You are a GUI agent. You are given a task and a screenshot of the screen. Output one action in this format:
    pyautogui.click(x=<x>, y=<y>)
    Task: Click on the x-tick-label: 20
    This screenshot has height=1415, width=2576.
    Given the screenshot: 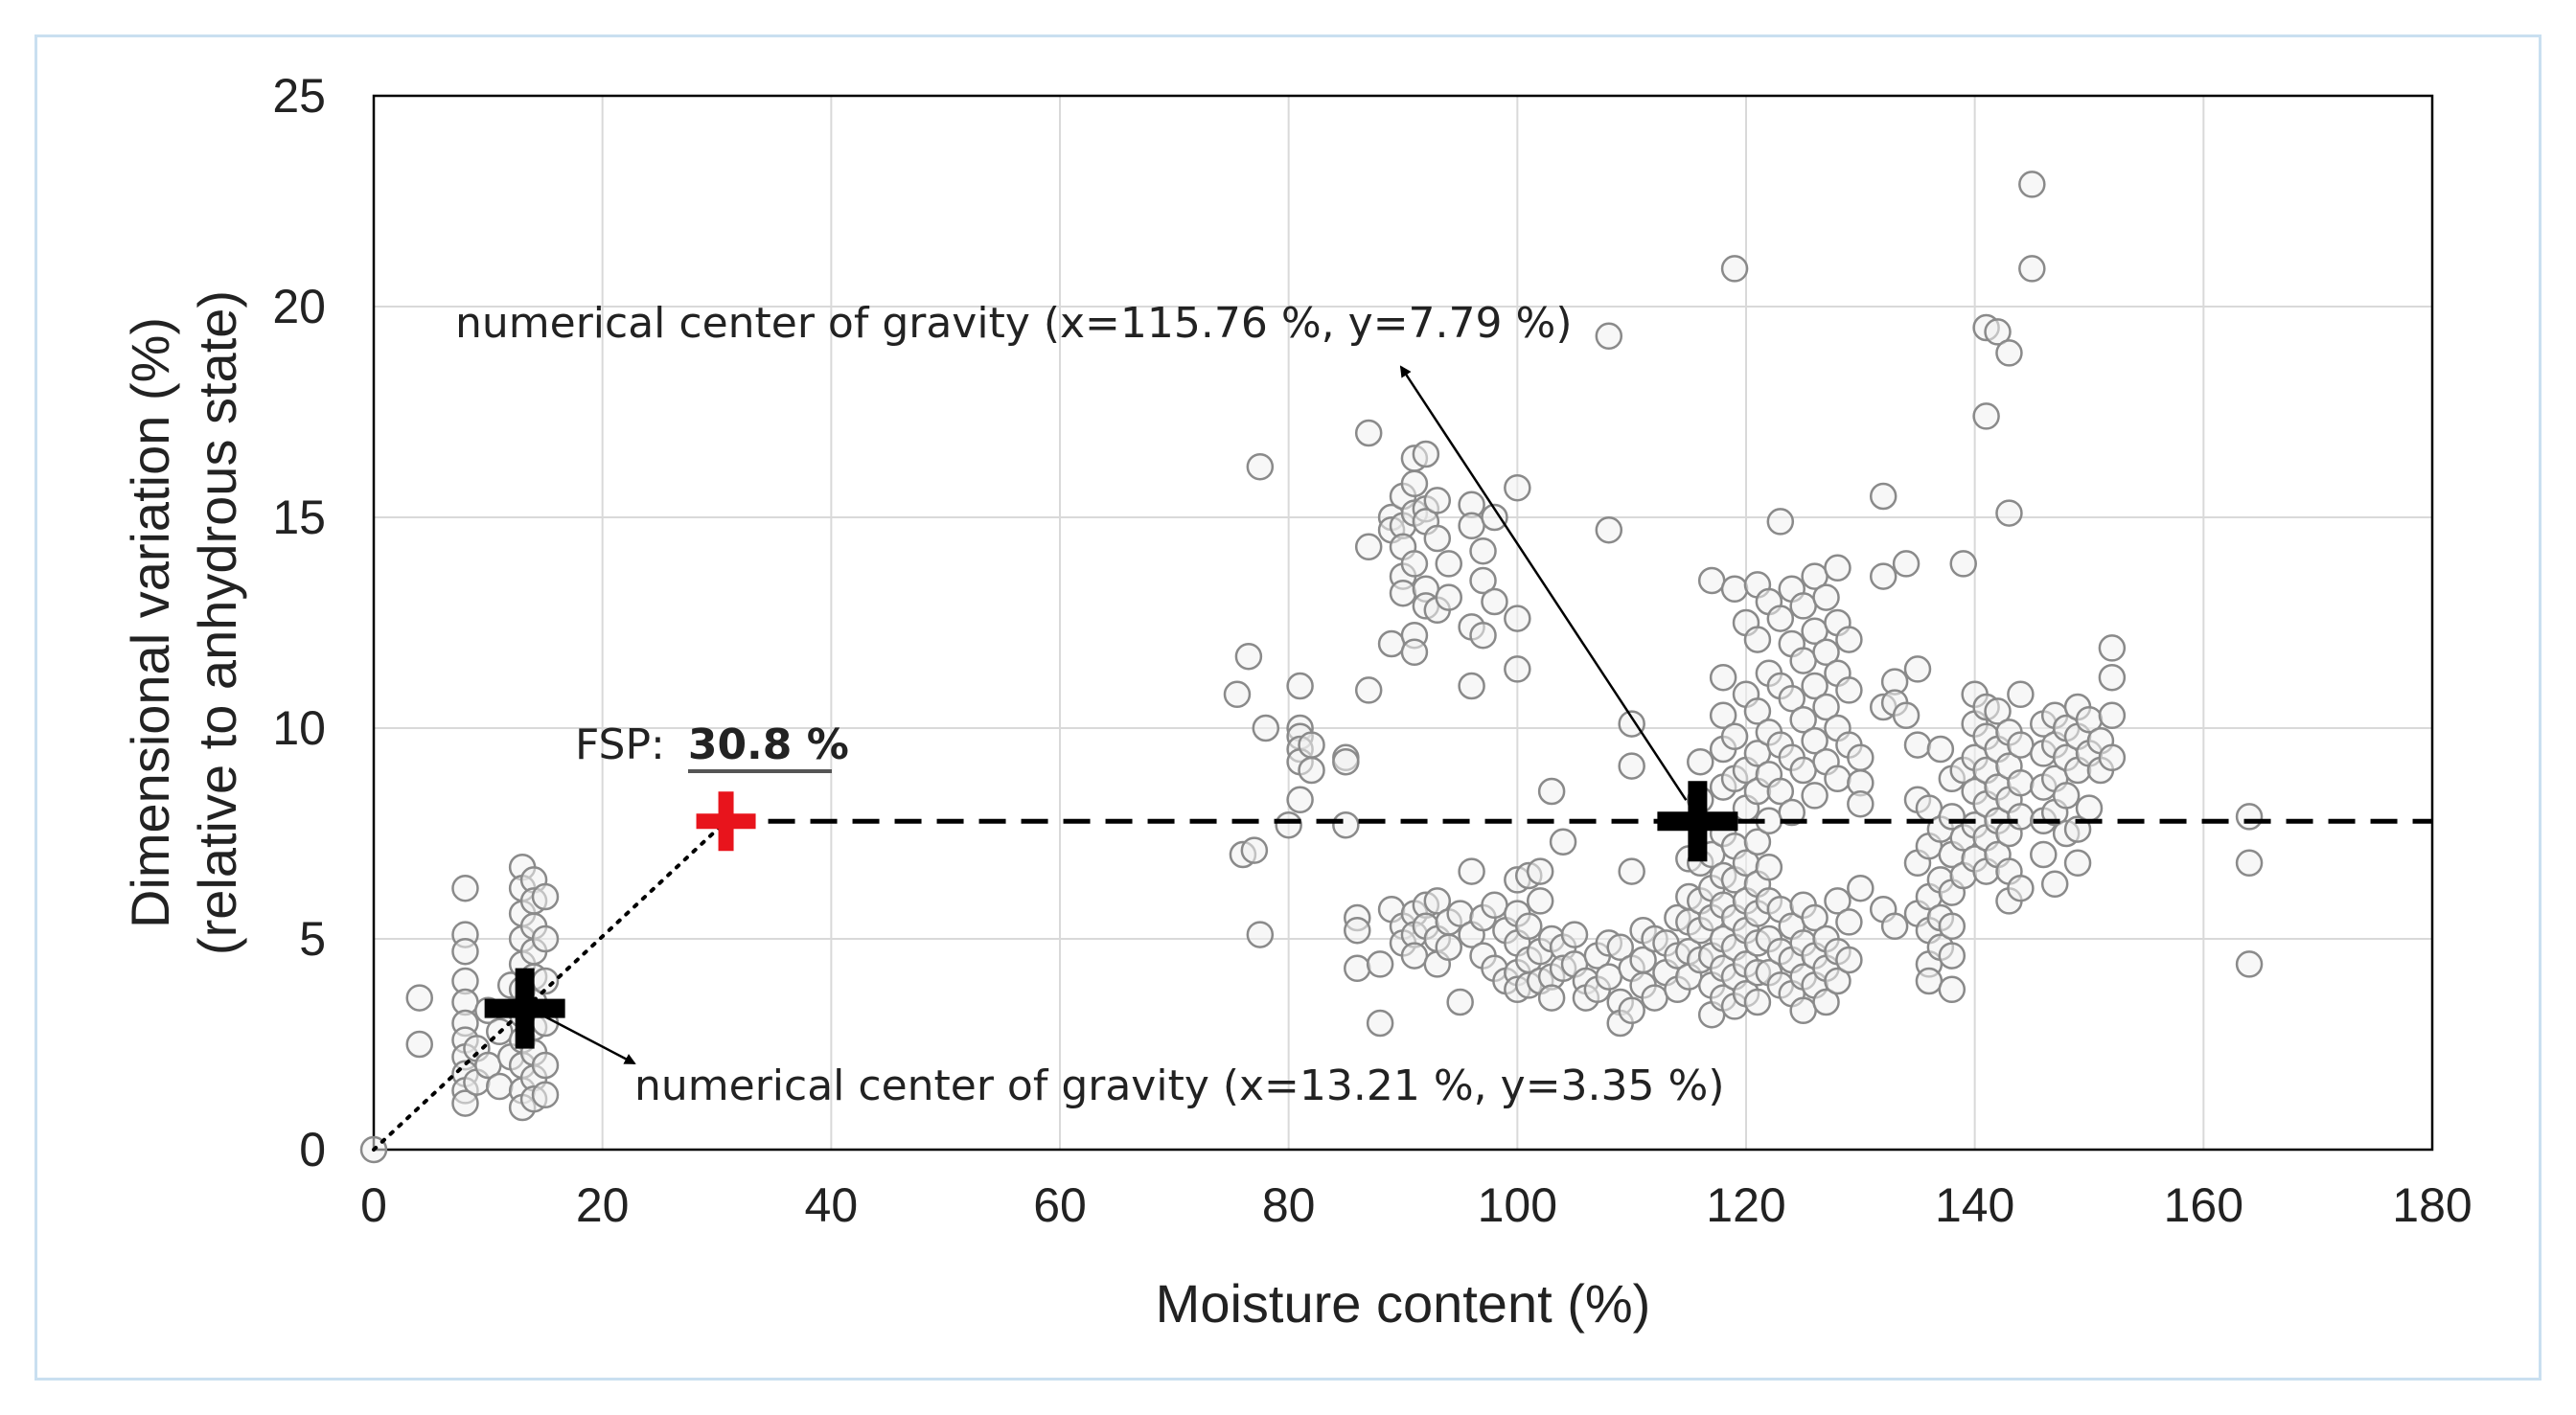 What is the action you would take?
    pyautogui.click(x=603, y=1205)
    